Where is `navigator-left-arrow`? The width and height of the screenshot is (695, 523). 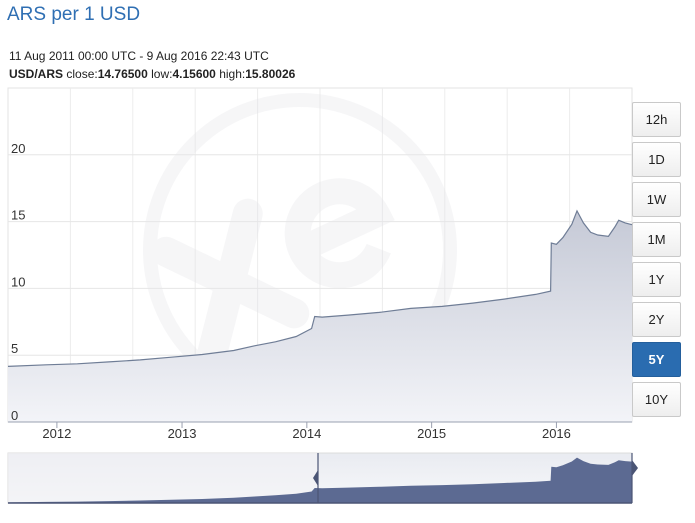 navigator-left-arrow is located at coordinates (315, 478).